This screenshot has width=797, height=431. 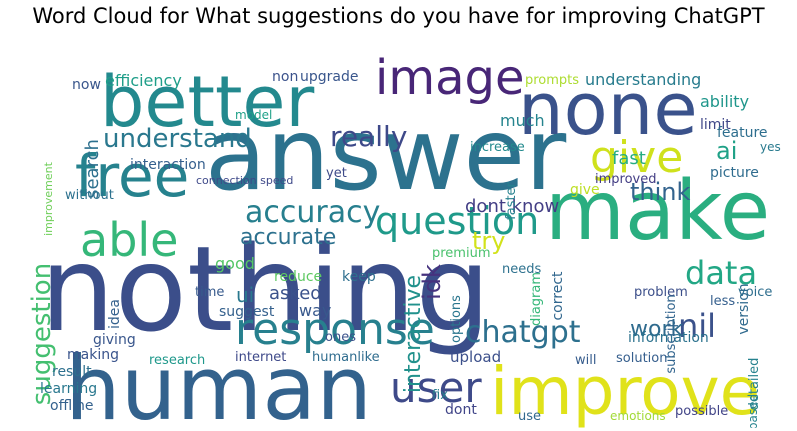 I want to click on word-improvement: improvement, so click(x=48, y=198).